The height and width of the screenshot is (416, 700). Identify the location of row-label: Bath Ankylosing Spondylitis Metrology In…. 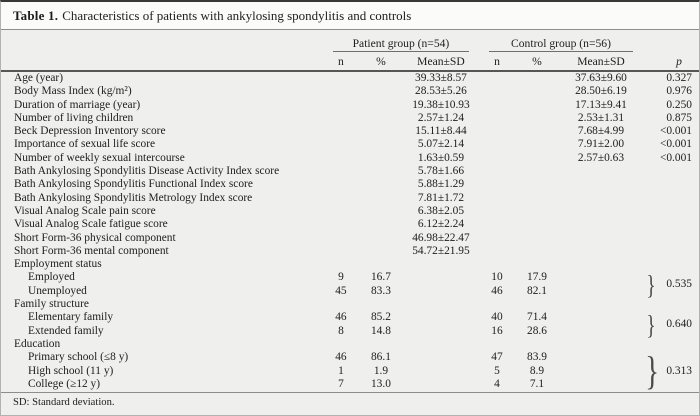
(133, 197).